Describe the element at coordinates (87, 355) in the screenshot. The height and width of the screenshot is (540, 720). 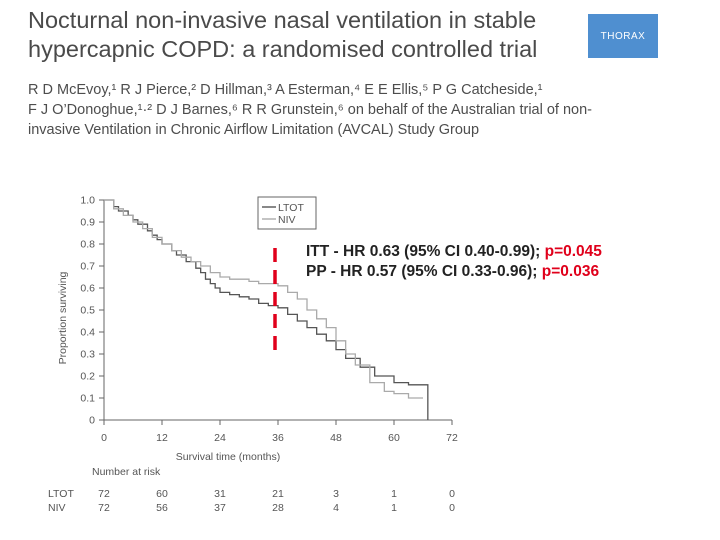
I see `y-tick-label: 0.3` at that location.